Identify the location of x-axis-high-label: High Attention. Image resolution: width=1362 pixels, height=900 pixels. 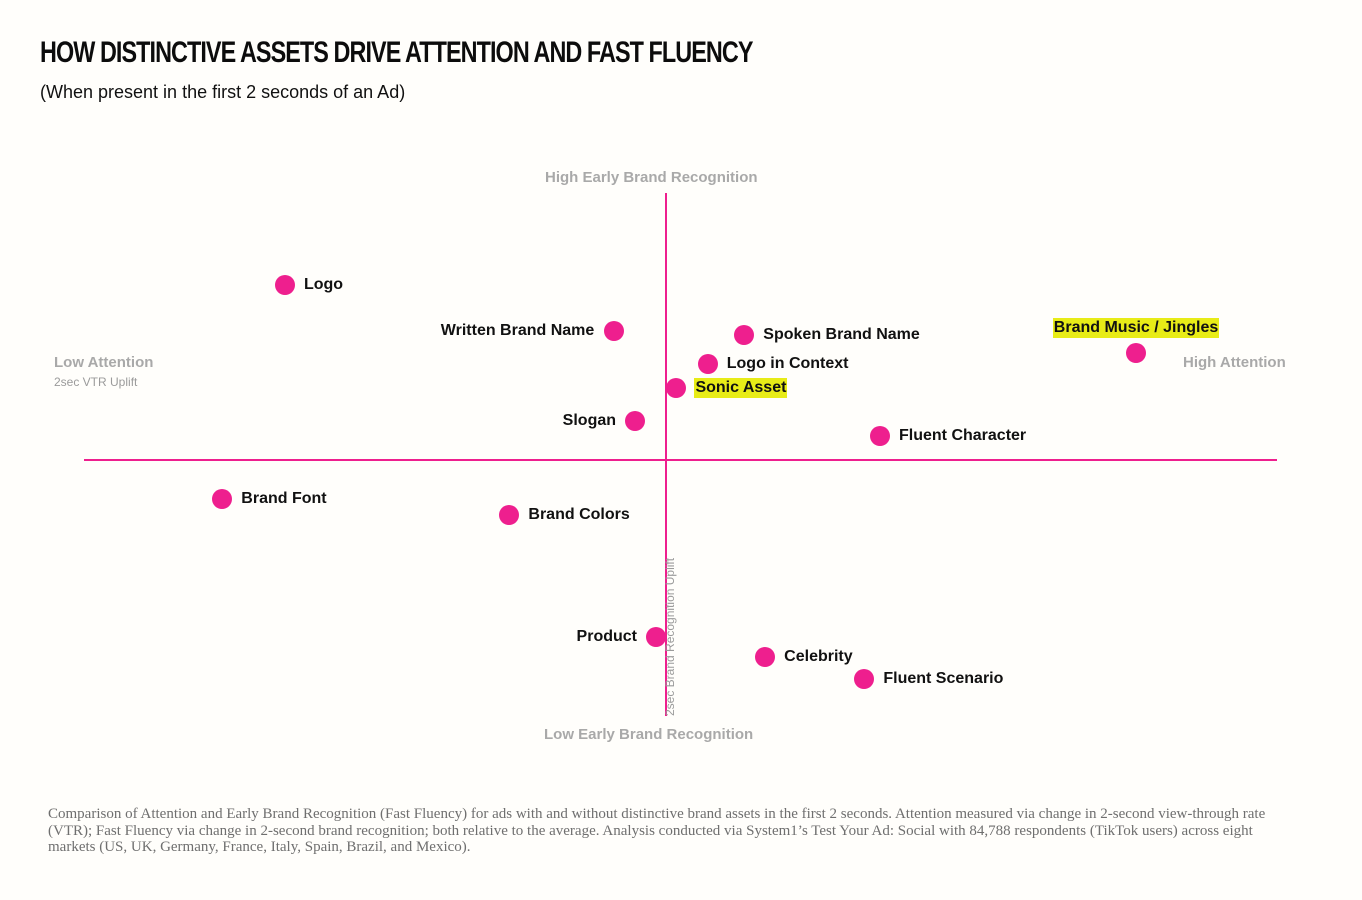
(1234, 362).